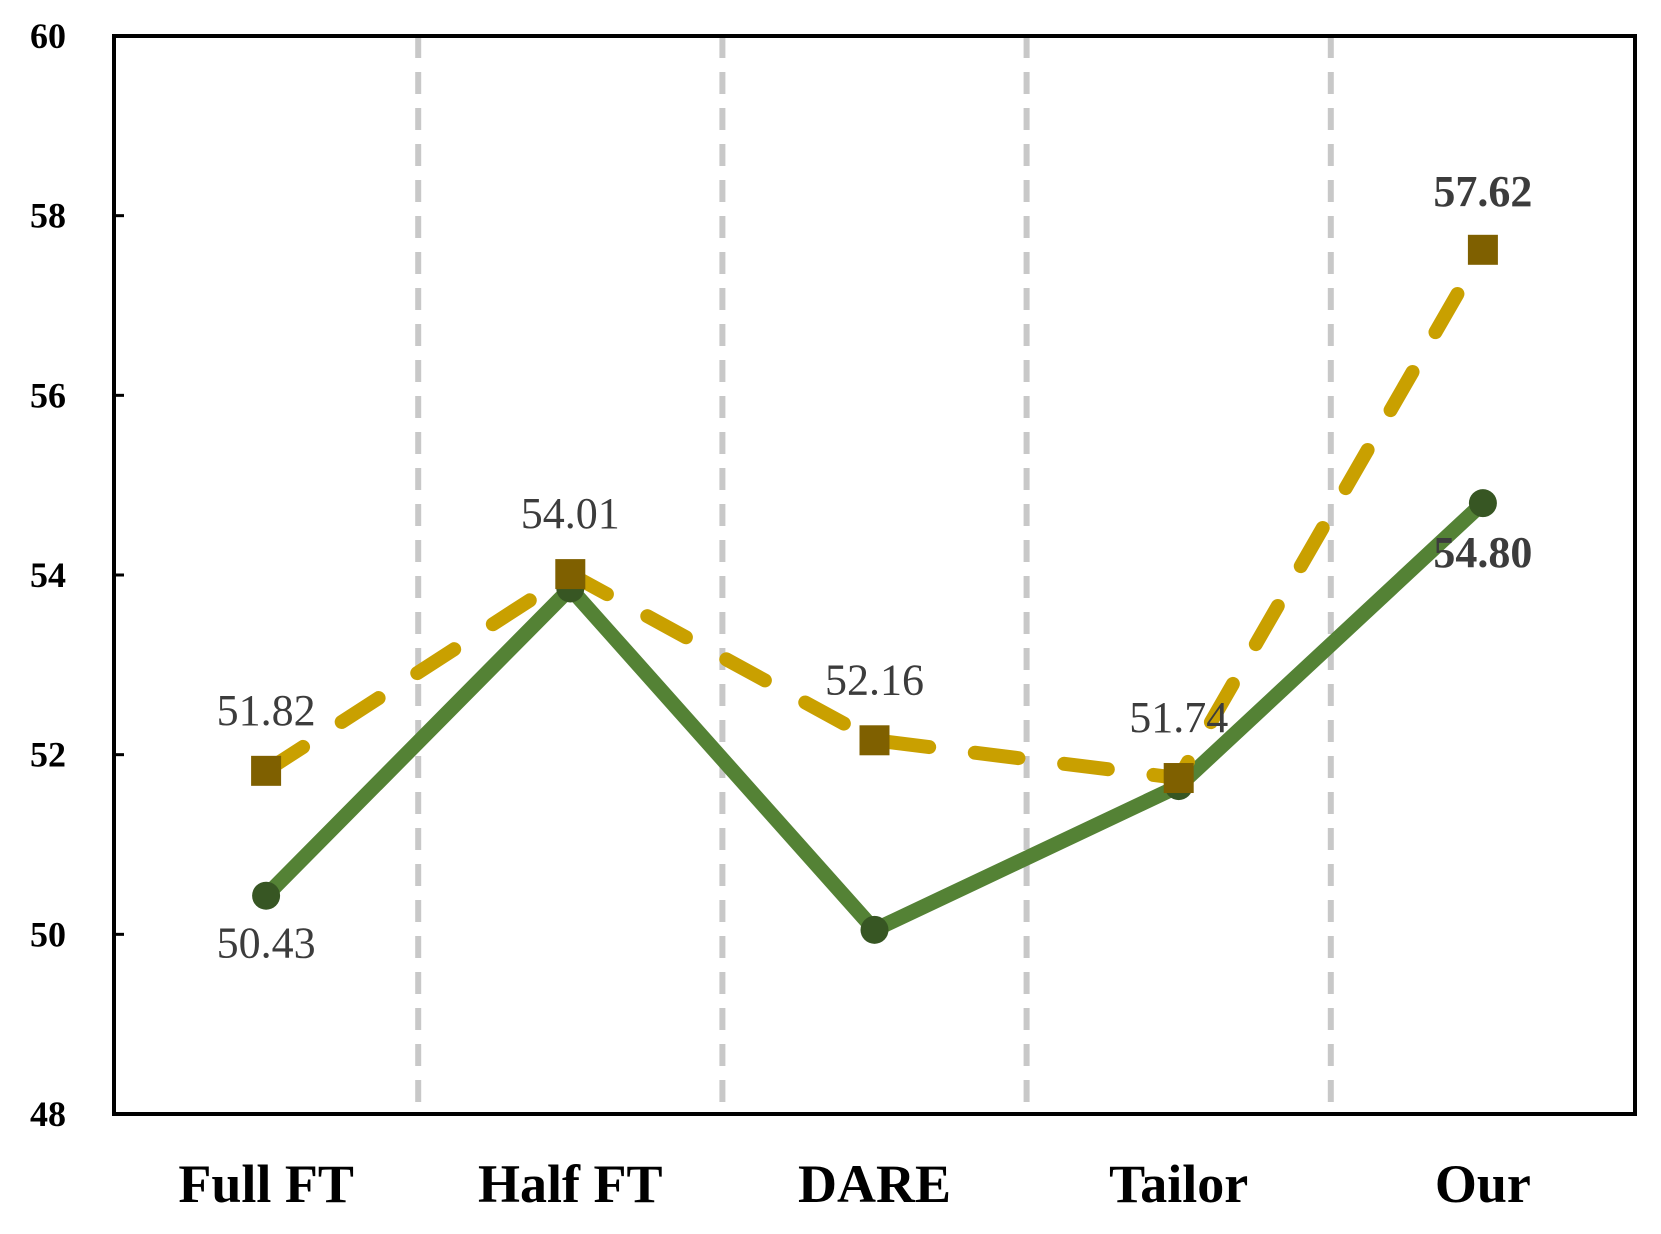  What do you see at coordinates (570, 513) in the screenshot?
I see `series-dashed-gold-value-label: 54.01` at bounding box center [570, 513].